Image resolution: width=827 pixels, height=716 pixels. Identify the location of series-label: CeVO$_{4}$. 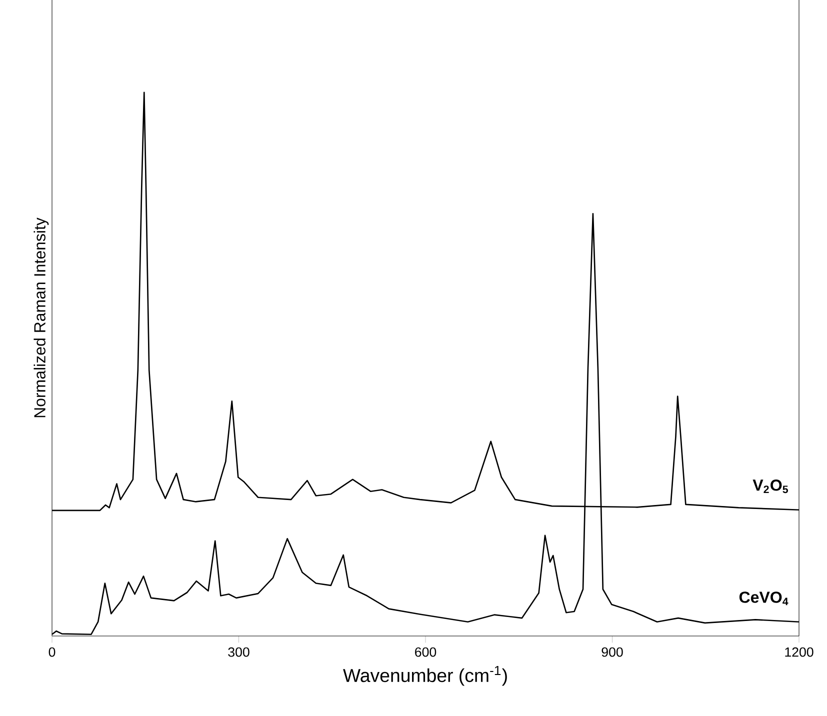
(763, 599).